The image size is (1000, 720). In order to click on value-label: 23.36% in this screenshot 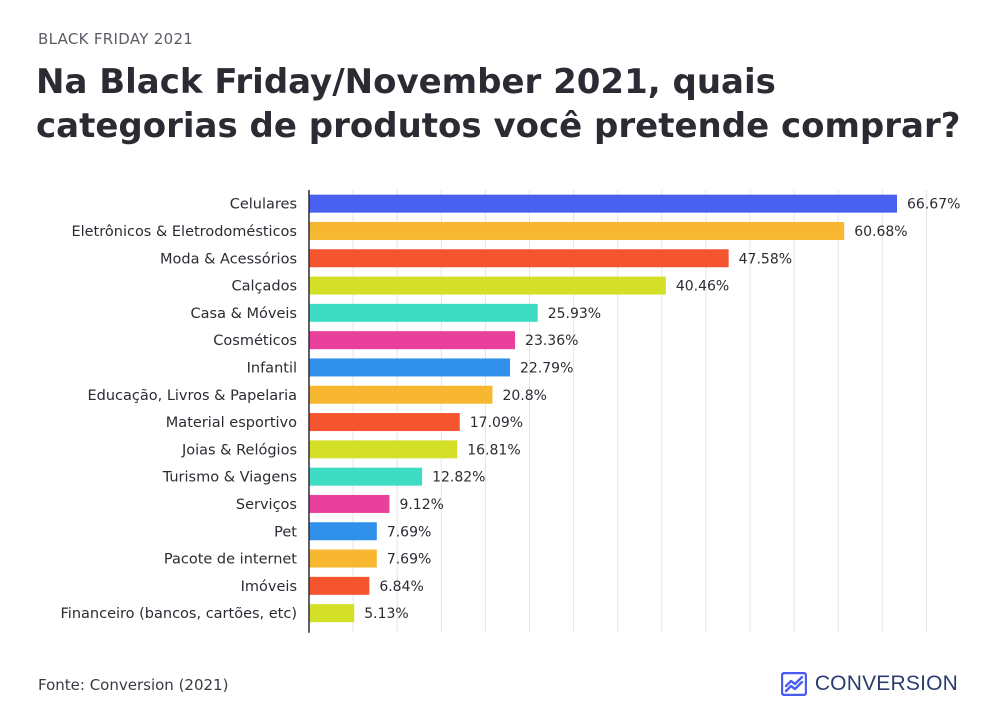, I will do `click(551, 341)`.